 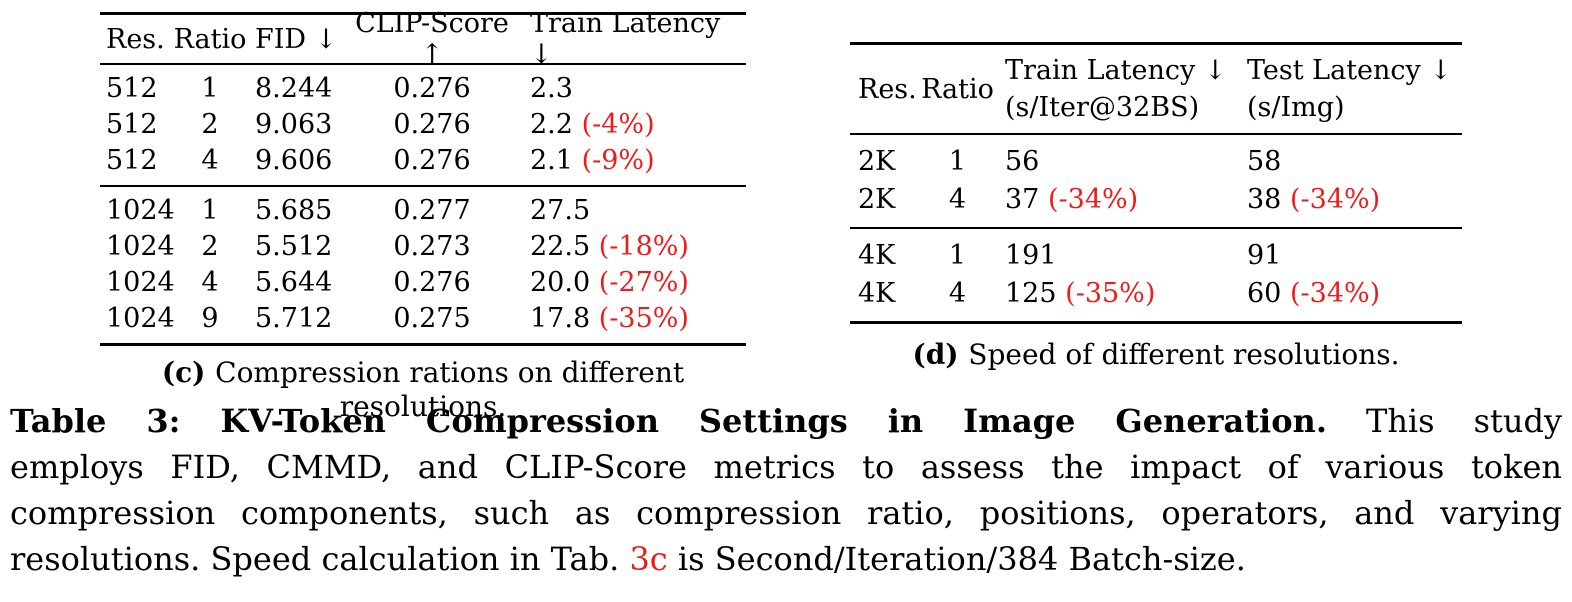 I want to click on cell-test-latency: 91, so click(x=1353, y=256).